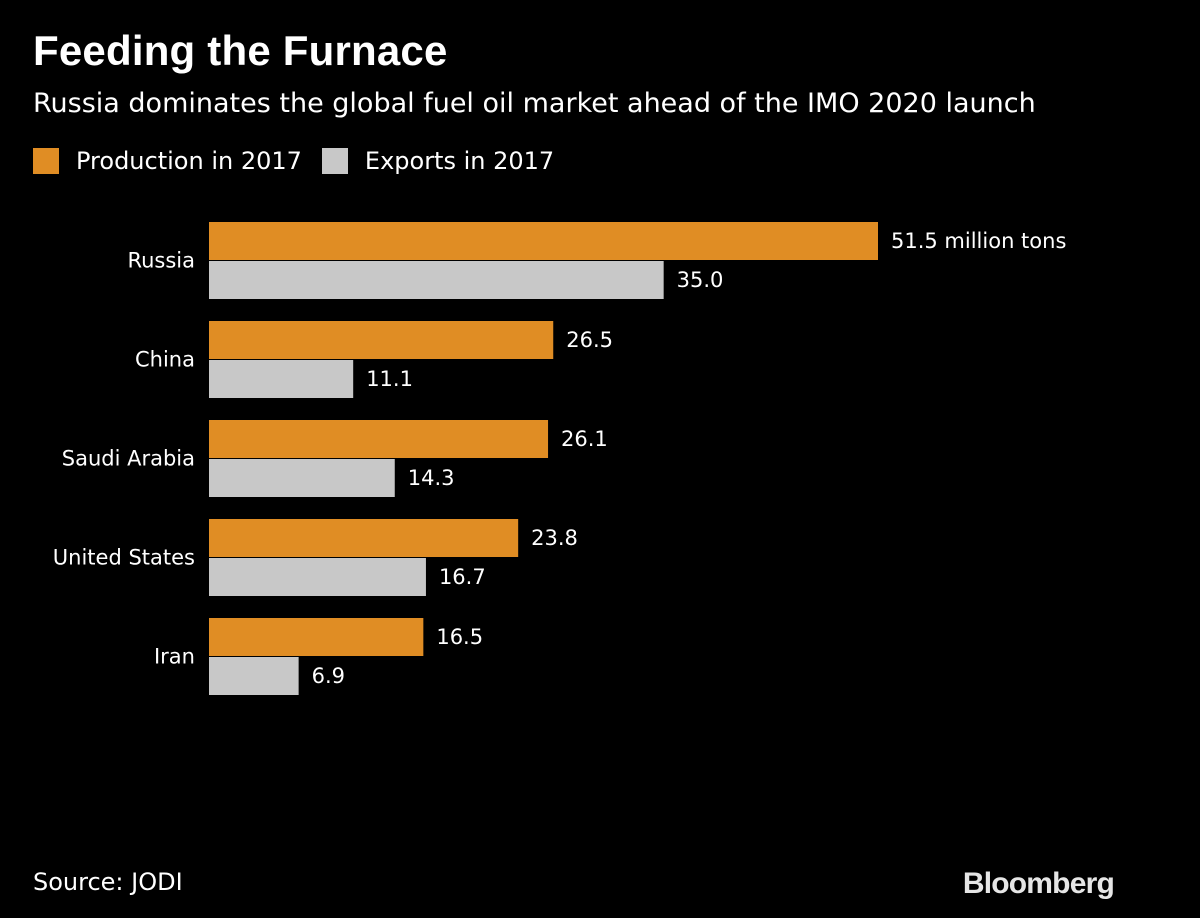 This screenshot has width=1200, height=918. Describe the element at coordinates (589, 340) in the screenshot. I see `value-label-production-china: 26.5` at that location.